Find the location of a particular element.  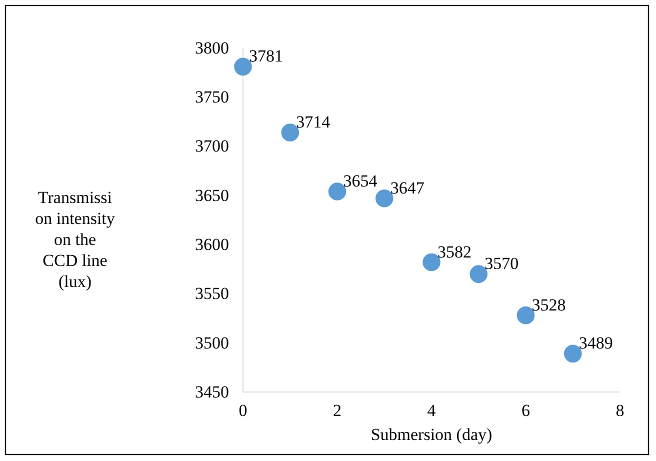

data-label: 3582 is located at coordinates (455, 252).